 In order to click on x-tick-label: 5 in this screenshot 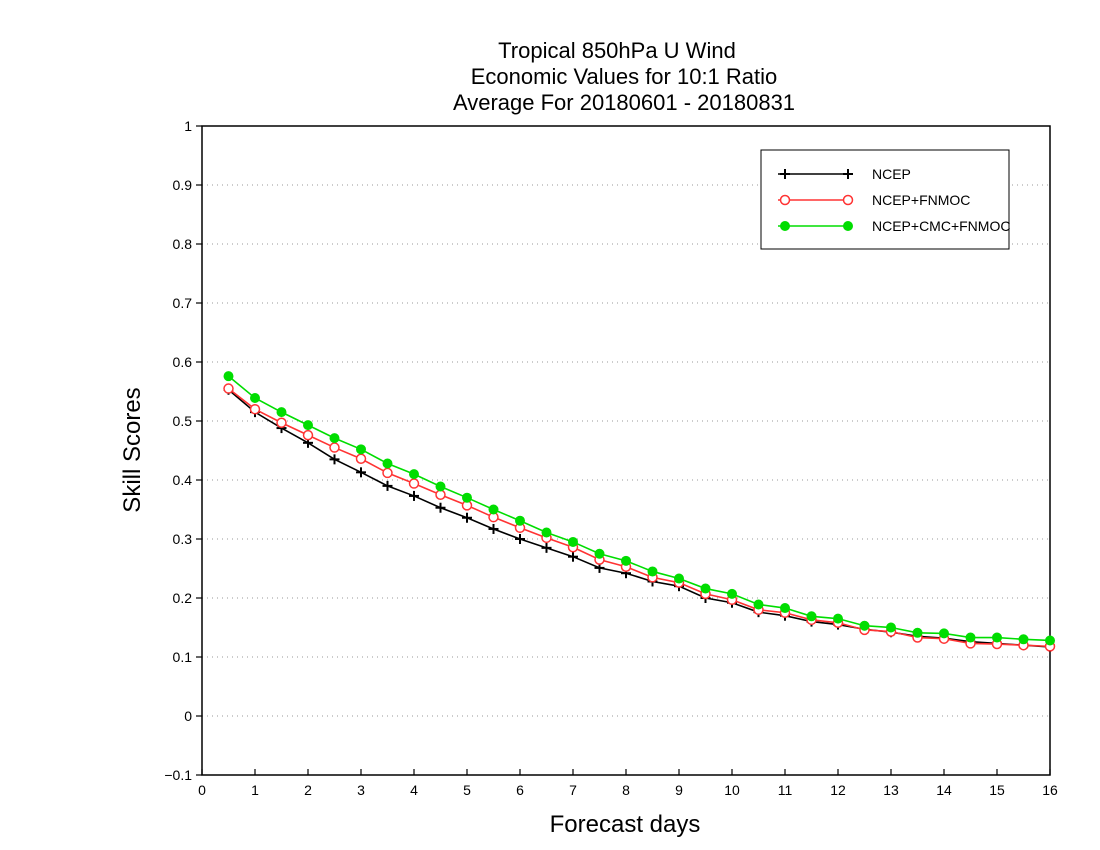, I will do `click(467, 790)`.